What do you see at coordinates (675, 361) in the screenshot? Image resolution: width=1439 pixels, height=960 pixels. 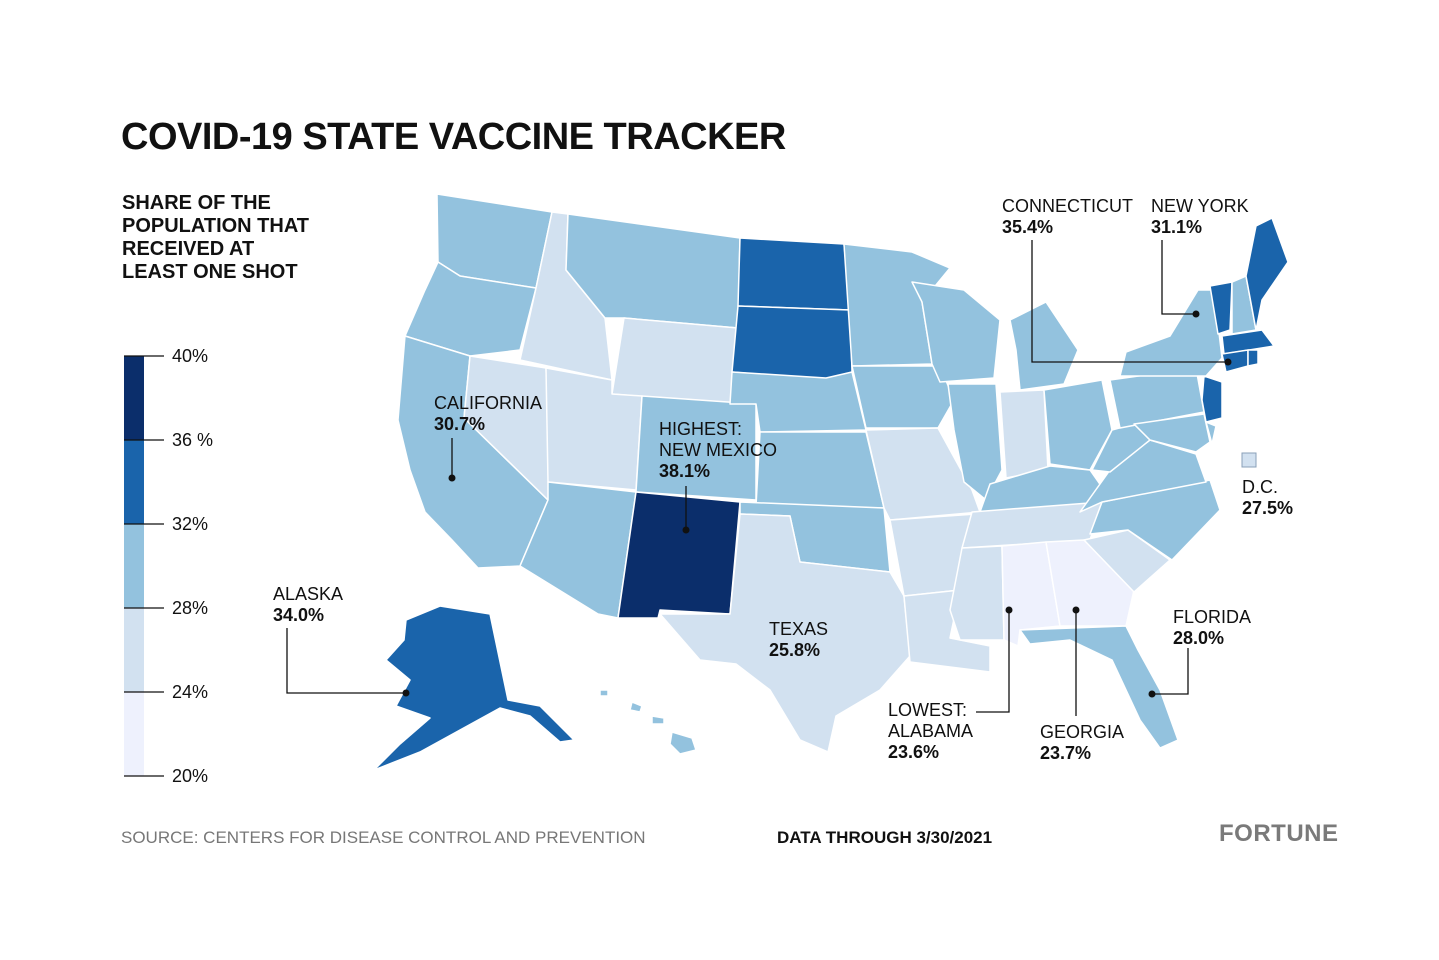 I see `state-wyoming` at bounding box center [675, 361].